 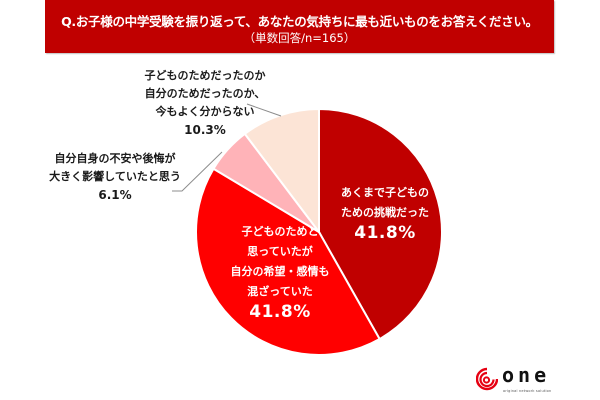 I want to click on label-line: 自分のためだったのか、, so click(x=205, y=93).